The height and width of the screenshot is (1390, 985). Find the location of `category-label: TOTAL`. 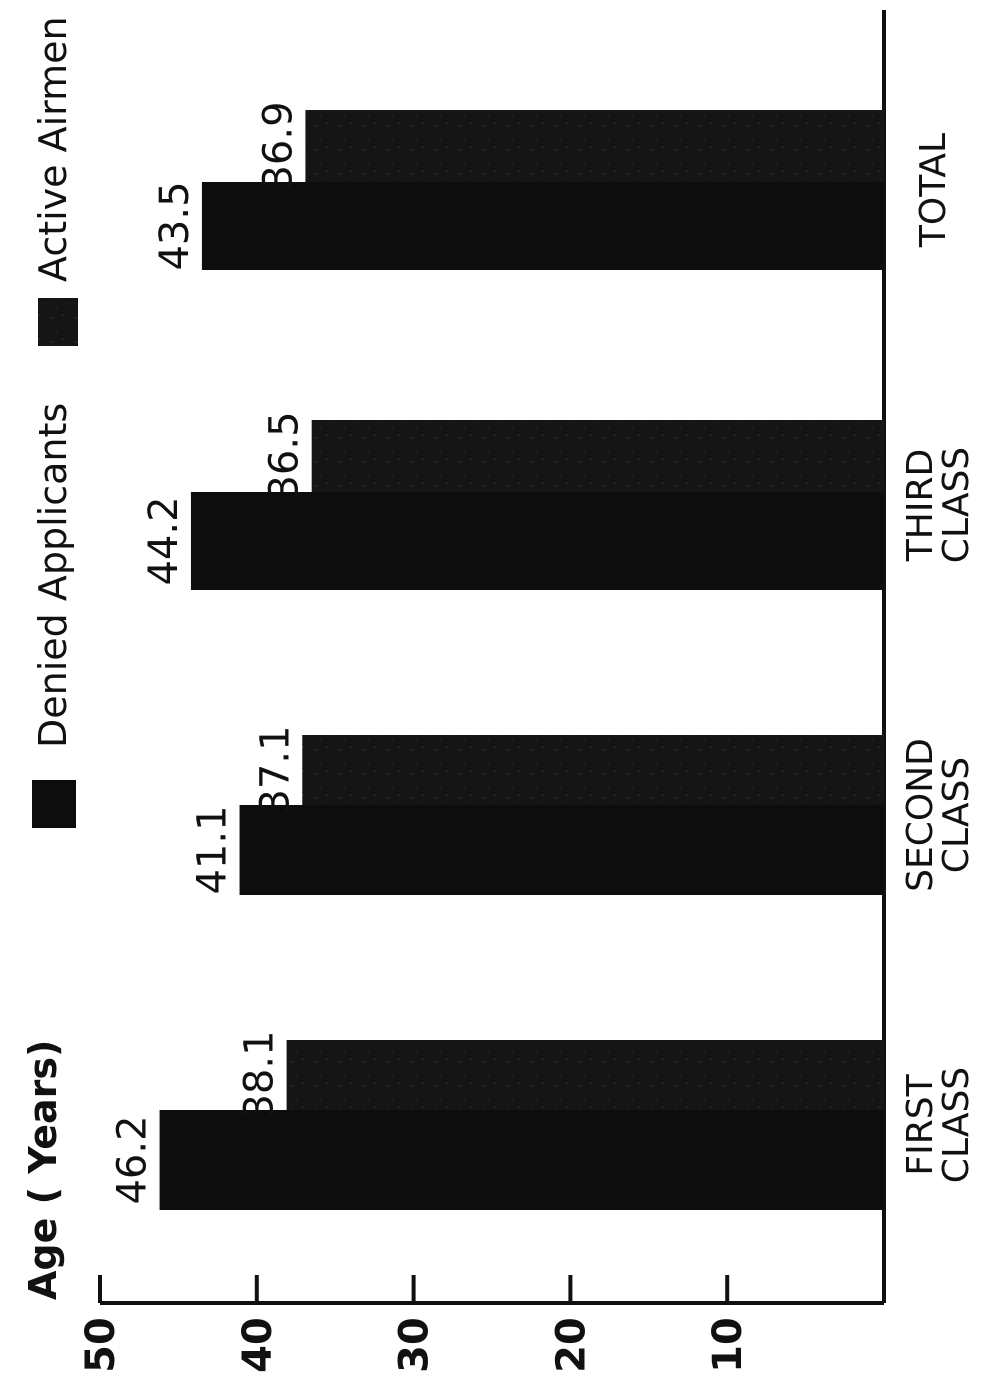

category-label: TOTAL is located at coordinates (933, 190).